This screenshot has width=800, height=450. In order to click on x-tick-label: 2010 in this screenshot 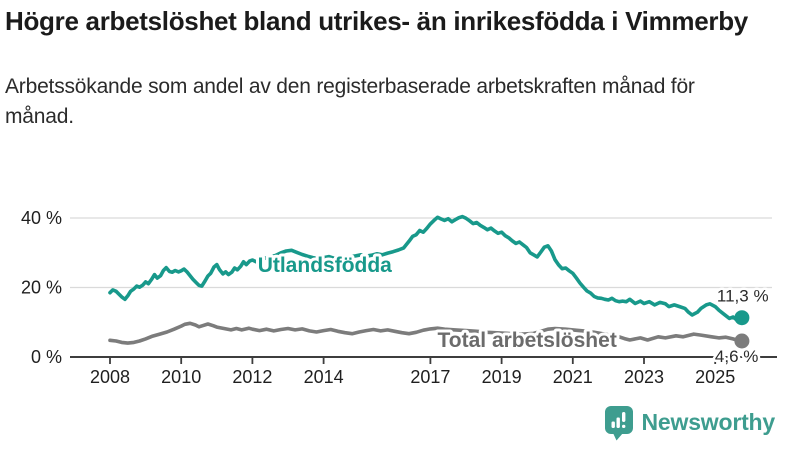, I will do `click(181, 377)`.